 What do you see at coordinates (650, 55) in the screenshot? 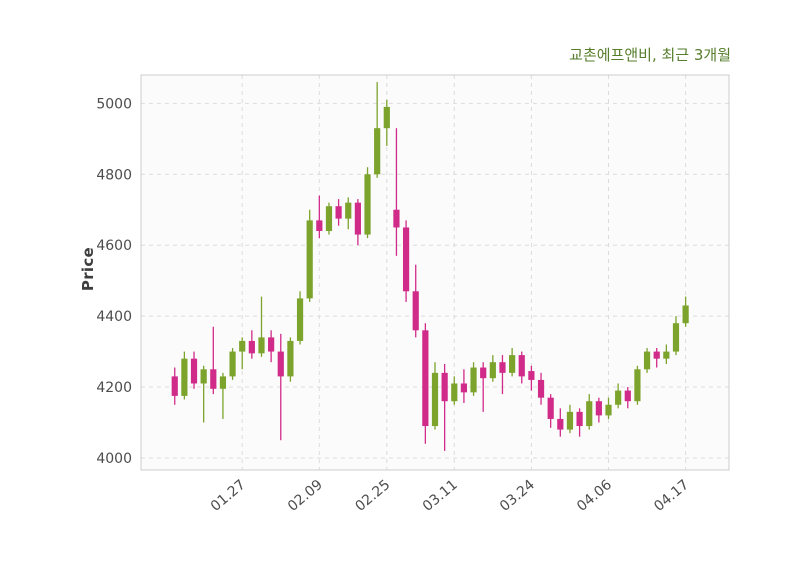
I see `chart-title: 교촌에프앤비, 최근 3개월` at bounding box center [650, 55].